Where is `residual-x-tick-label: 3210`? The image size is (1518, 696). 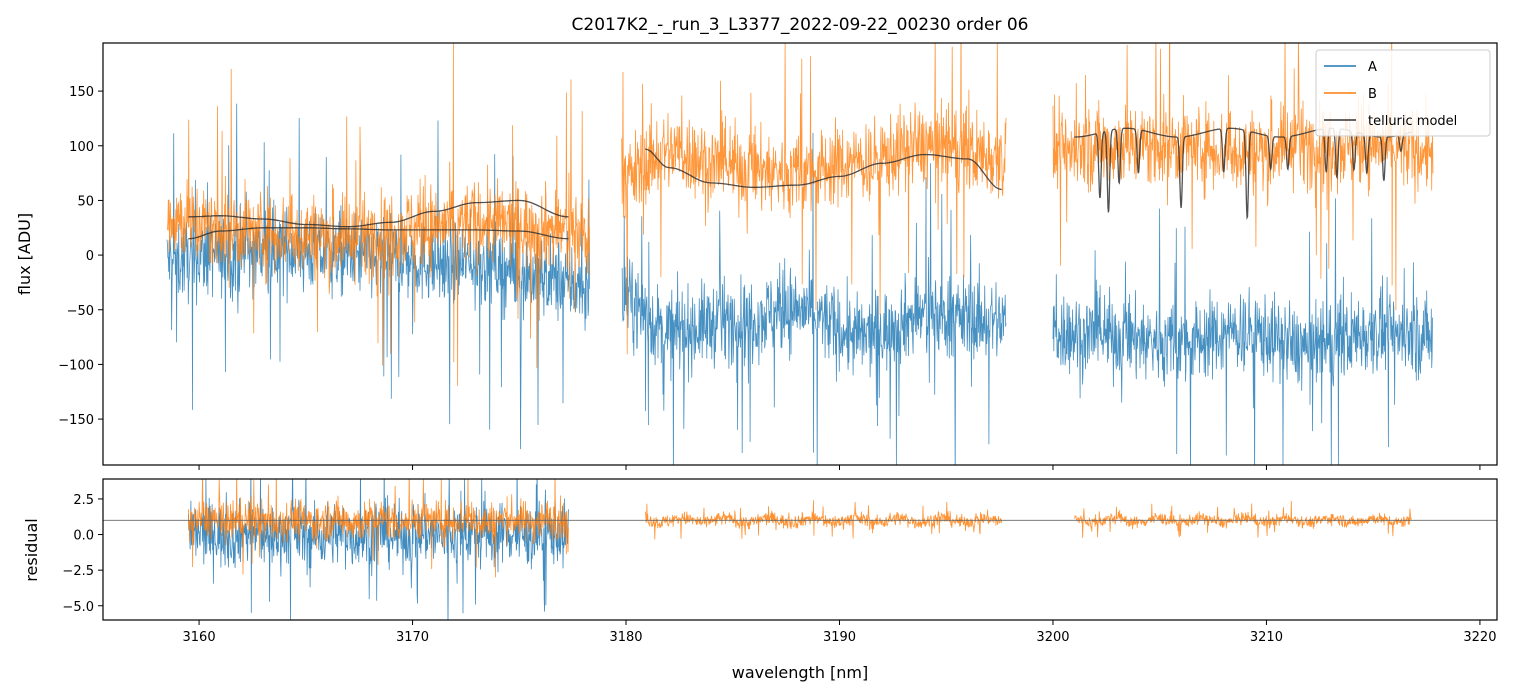
residual-x-tick-label: 3210 is located at coordinates (1266, 637).